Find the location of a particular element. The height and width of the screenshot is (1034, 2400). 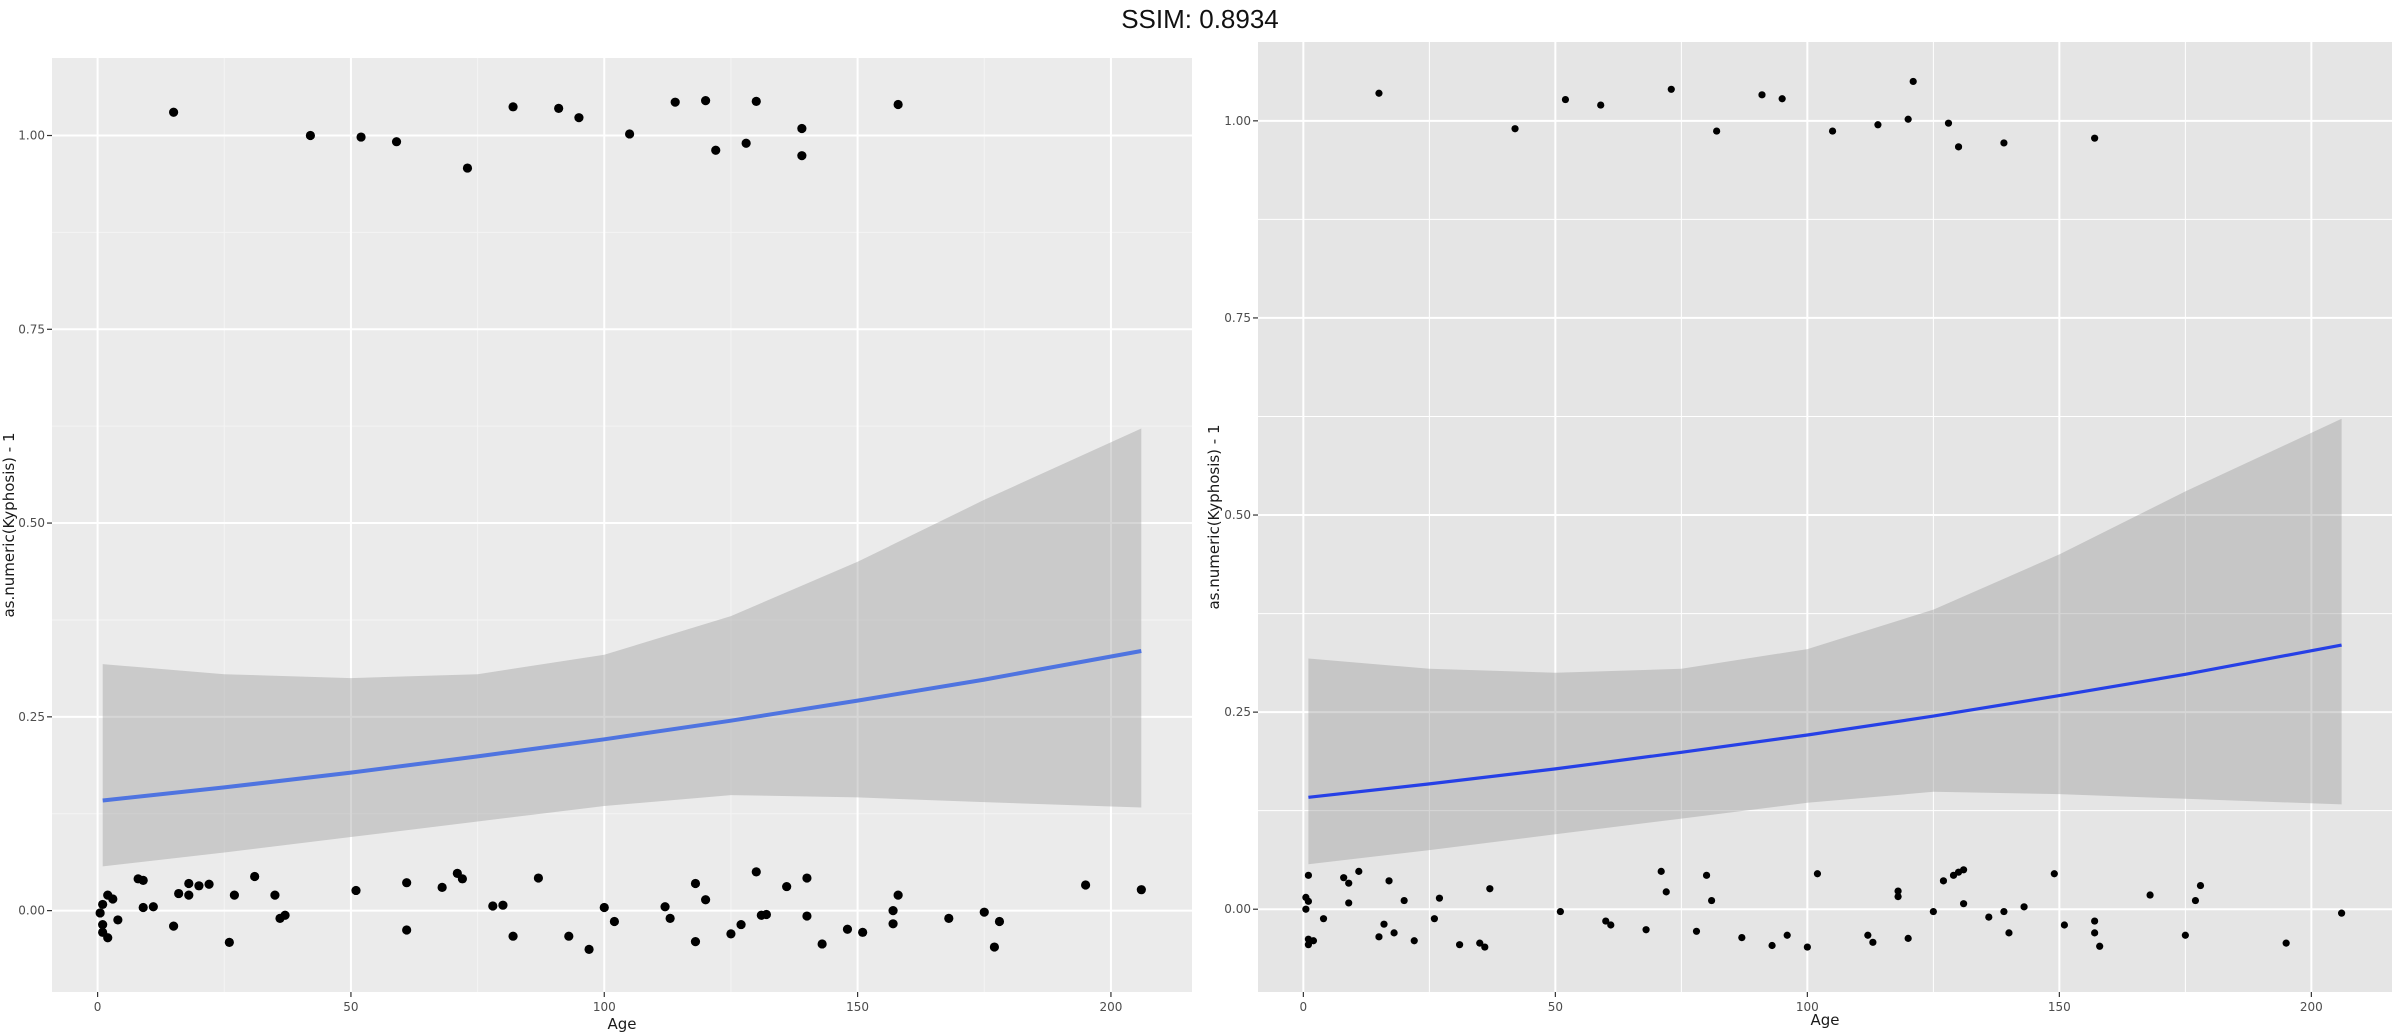

y-tick-label: 0.00 is located at coordinates (31, 911).